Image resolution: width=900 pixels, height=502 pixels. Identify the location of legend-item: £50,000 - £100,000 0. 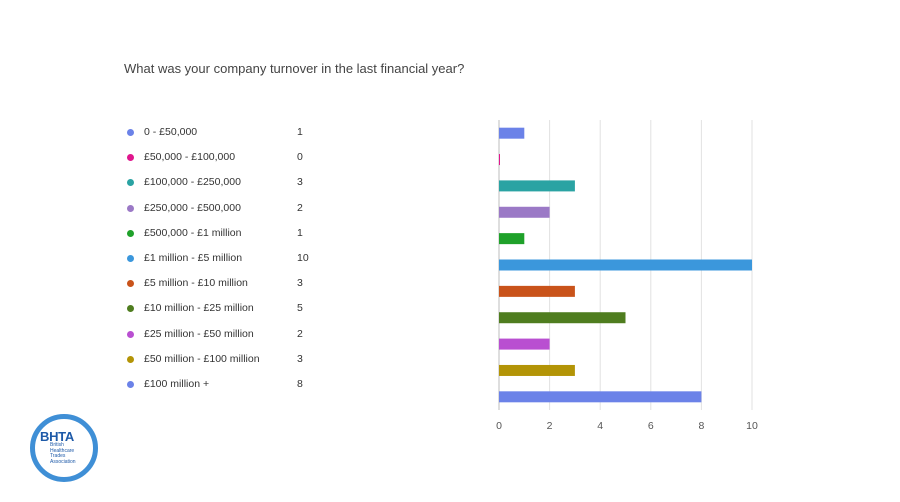
(227, 158).